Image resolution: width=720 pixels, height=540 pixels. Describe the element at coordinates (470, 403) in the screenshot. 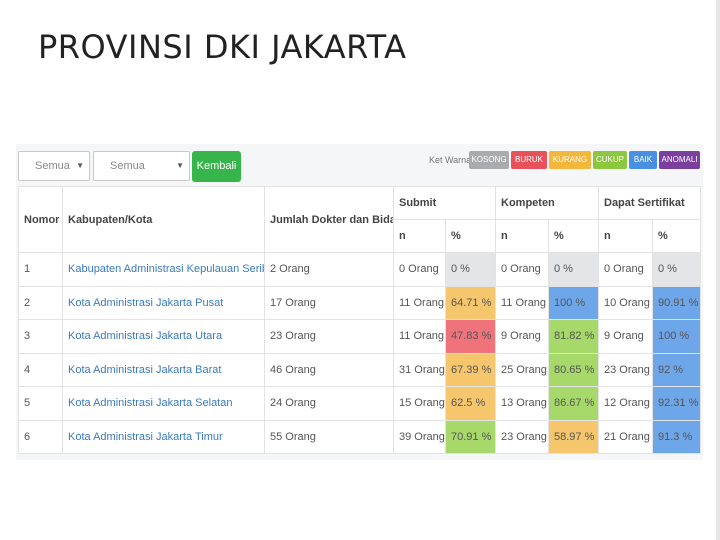

I see `cell-submit-pct: 62.5 %` at that location.